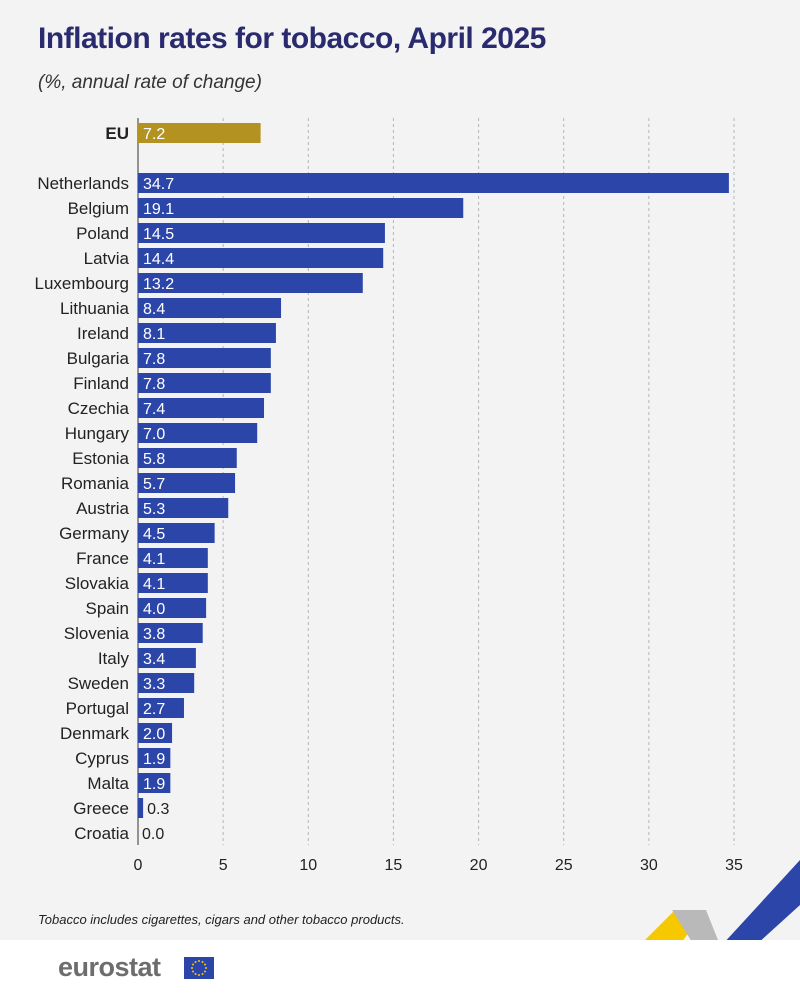  What do you see at coordinates (158, 259) in the screenshot?
I see `value-label: 14.4` at bounding box center [158, 259].